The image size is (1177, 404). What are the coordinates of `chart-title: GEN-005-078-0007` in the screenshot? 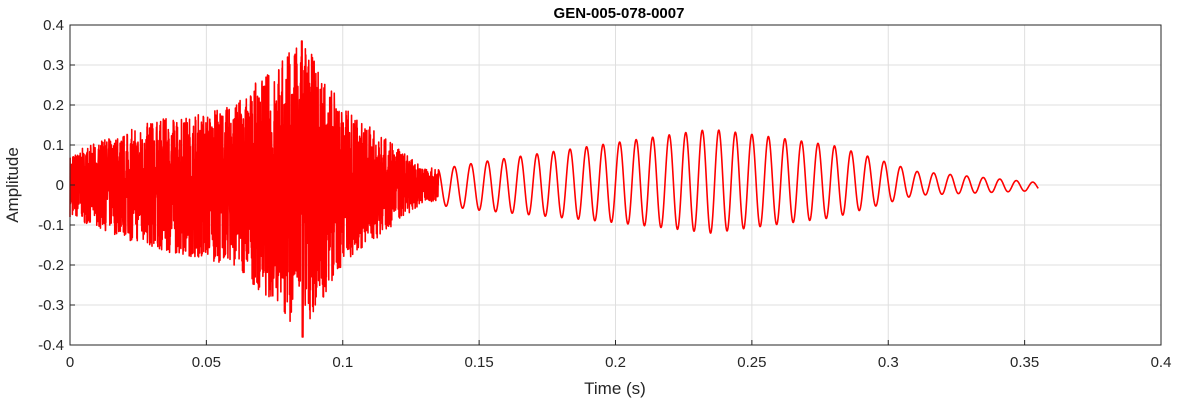 It's located at (619, 13).